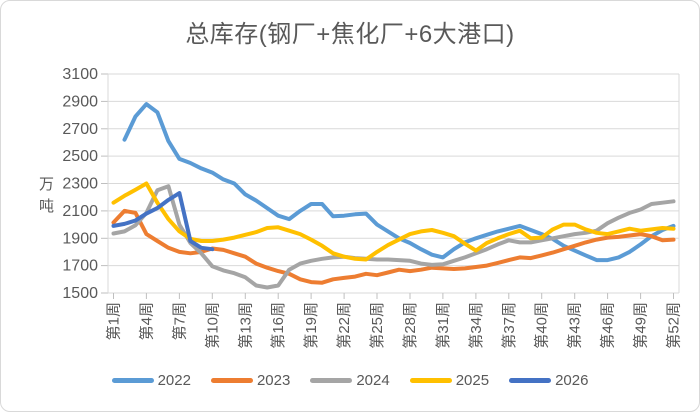 The image size is (700, 412). Describe the element at coordinates (80, 211) in the screenshot. I see `y-tick-label: 2100` at that location.